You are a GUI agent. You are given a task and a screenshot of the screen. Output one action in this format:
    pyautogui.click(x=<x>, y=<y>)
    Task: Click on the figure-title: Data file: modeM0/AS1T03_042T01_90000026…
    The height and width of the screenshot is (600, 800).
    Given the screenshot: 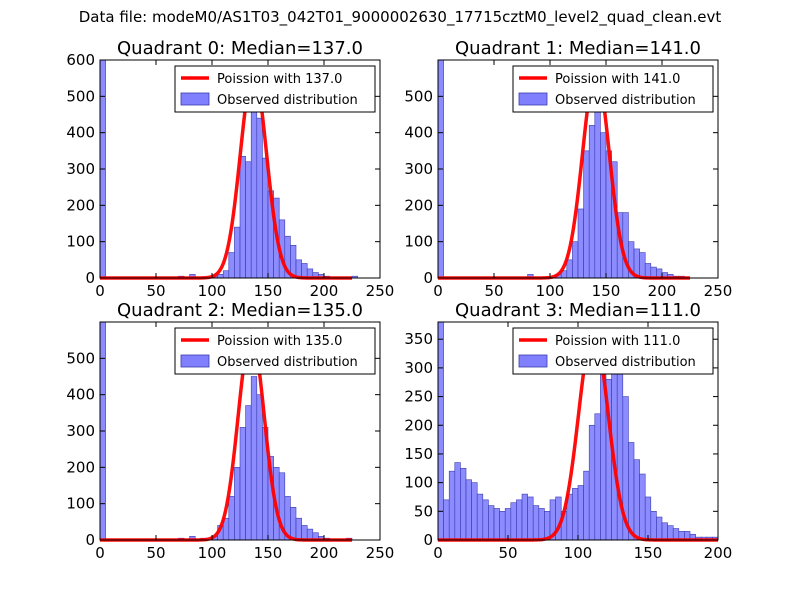 What is the action you would take?
    pyautogui.click(x=400, y=17)
    